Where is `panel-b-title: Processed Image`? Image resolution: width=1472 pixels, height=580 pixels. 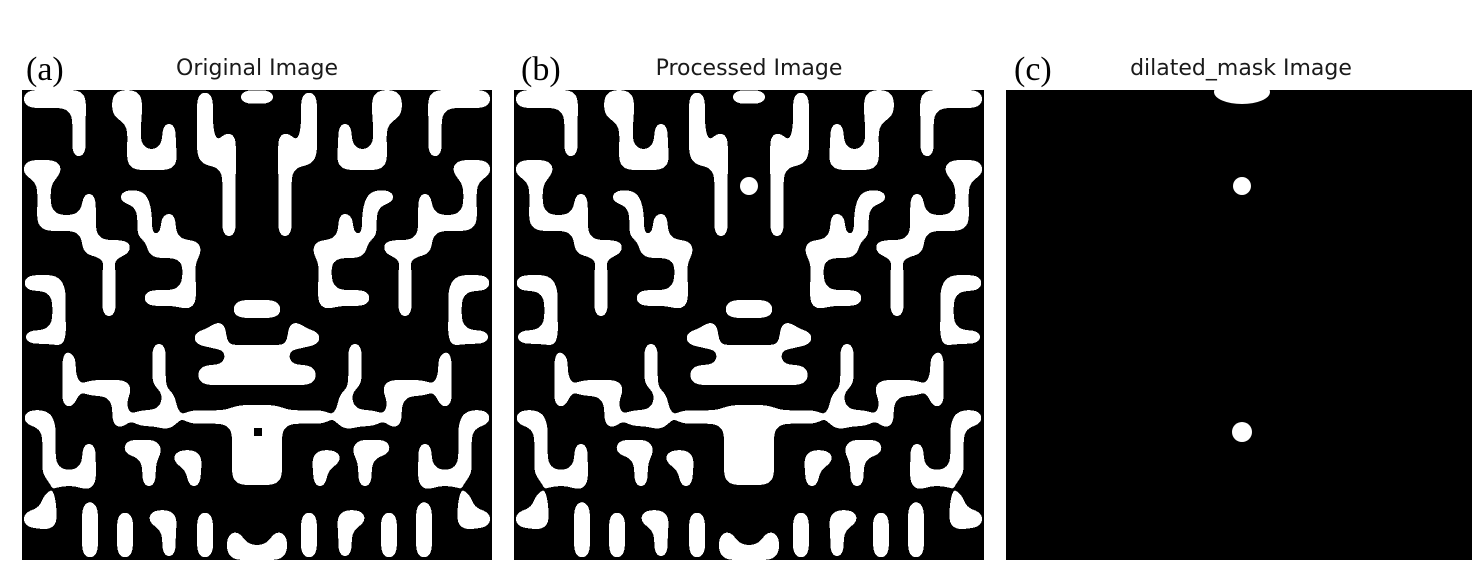 panel-b-title: Processed Image is located at coordinates (749, 68).